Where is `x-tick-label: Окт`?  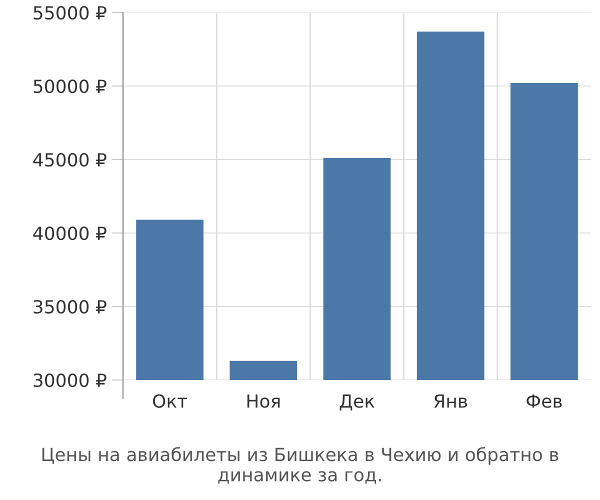 x-tick-label: Окт is located at coordinates (170, 401).